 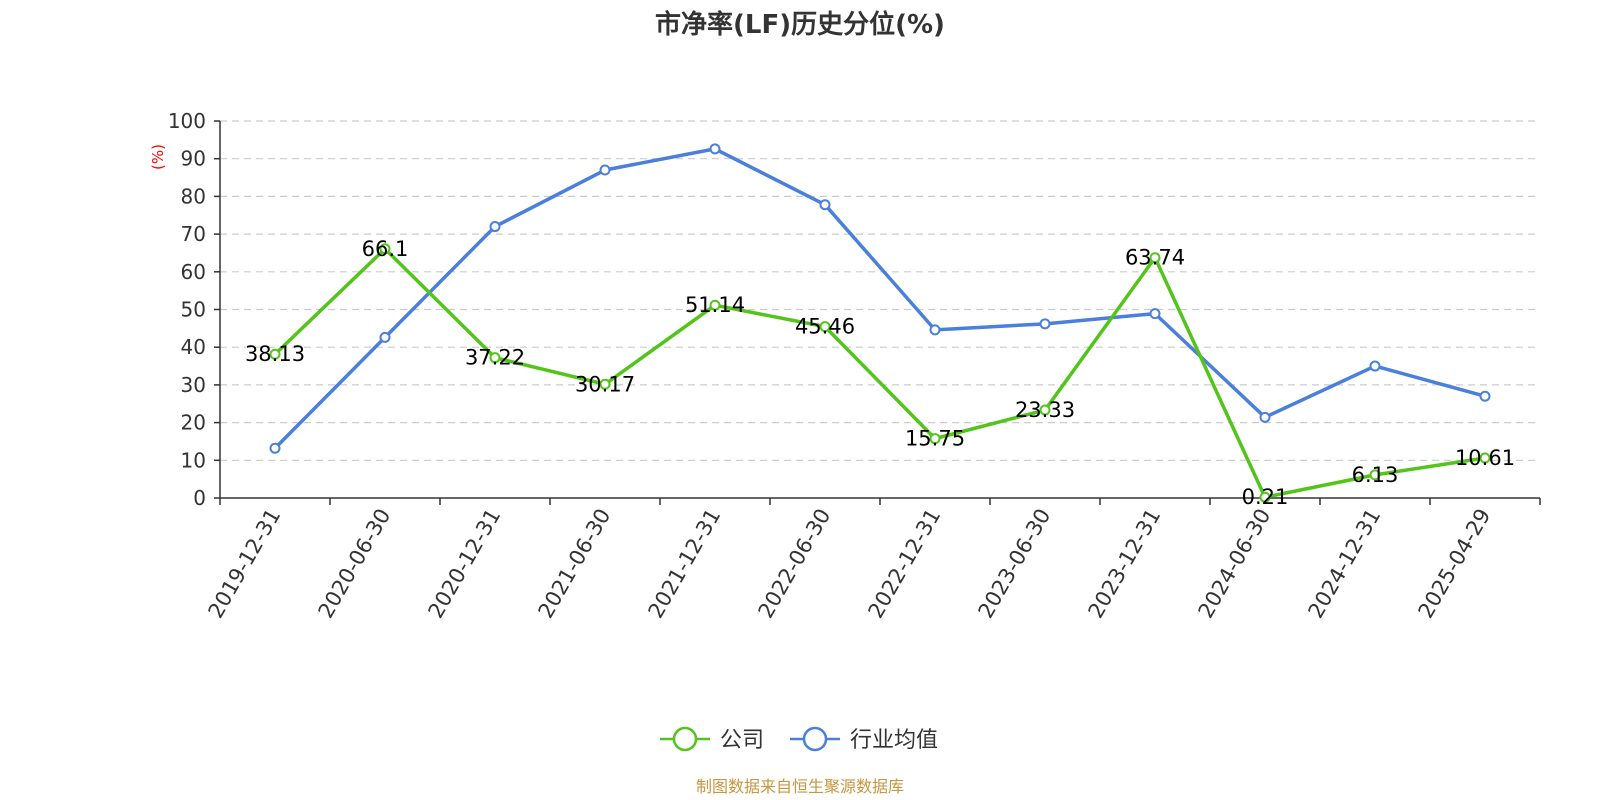 What do you see at coordinates (193, 159) in the screenshot?
I see `y-tick-label: 90` at bounding box center [193, 159].